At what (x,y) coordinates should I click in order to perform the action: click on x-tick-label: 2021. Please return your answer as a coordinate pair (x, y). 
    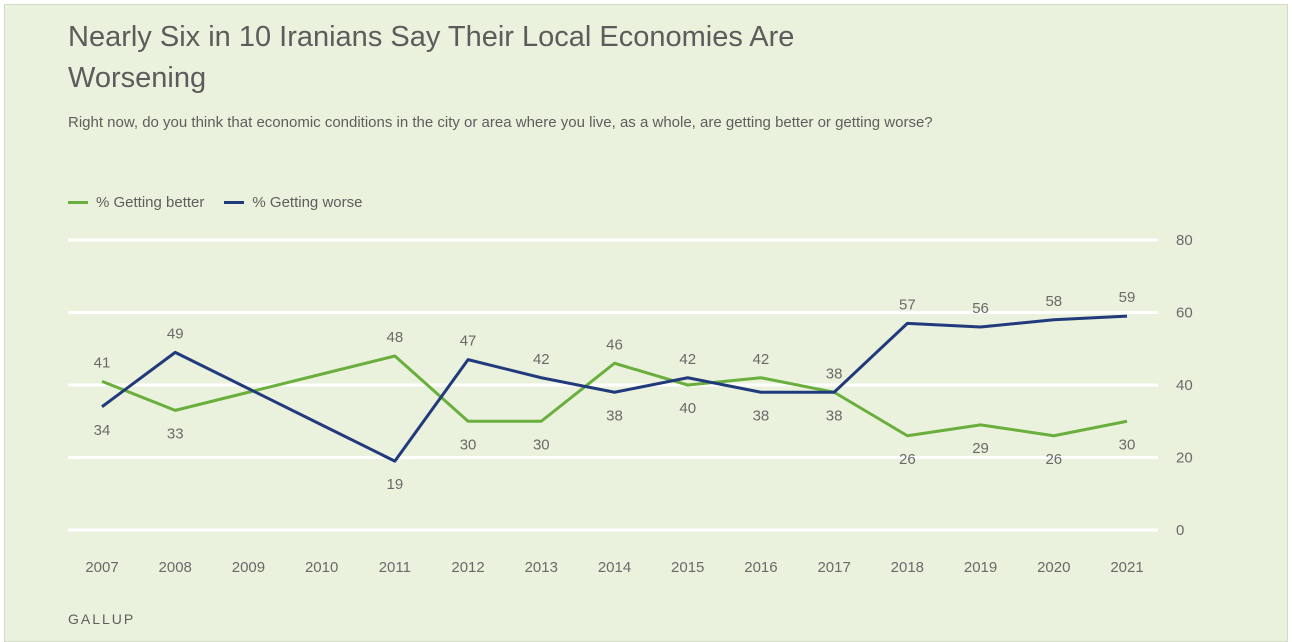
    Looking at the image, I should click on (1126, 567).